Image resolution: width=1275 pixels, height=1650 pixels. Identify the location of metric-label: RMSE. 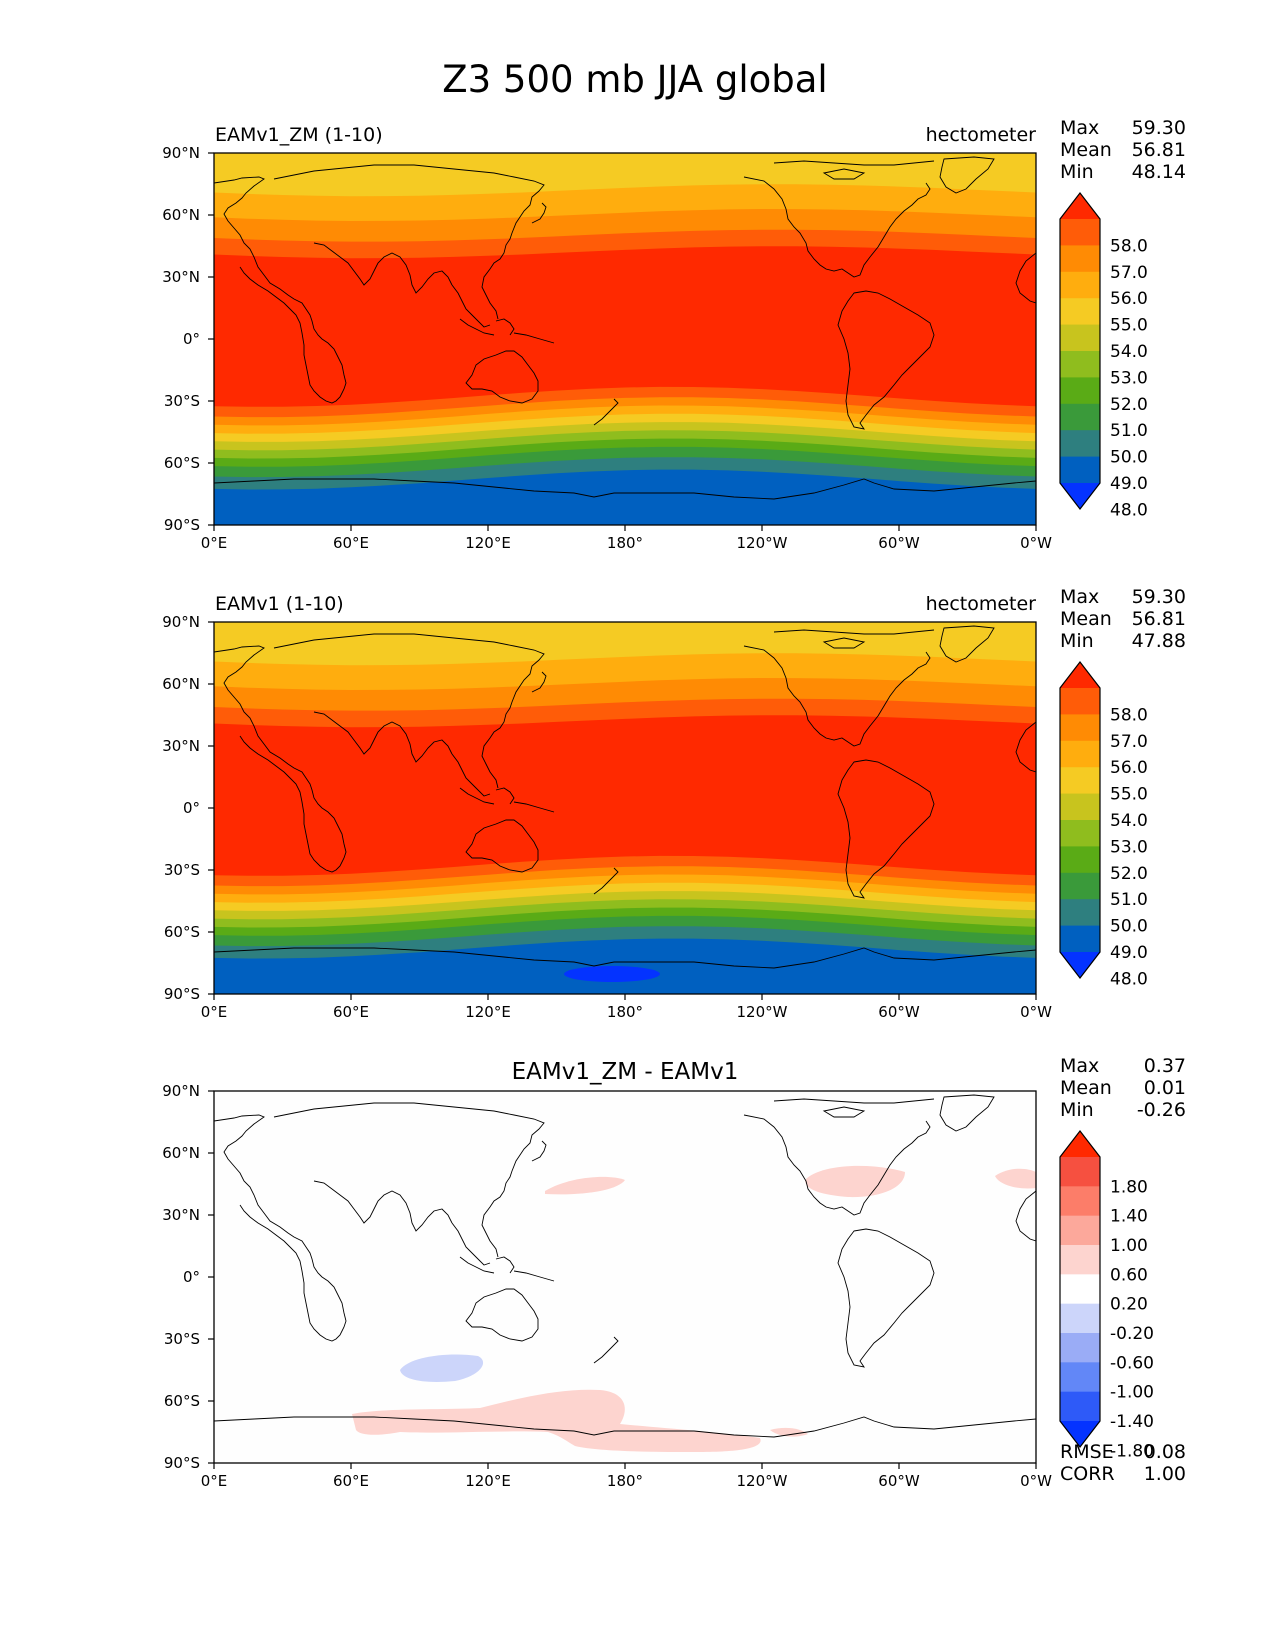
(1087, 1452).